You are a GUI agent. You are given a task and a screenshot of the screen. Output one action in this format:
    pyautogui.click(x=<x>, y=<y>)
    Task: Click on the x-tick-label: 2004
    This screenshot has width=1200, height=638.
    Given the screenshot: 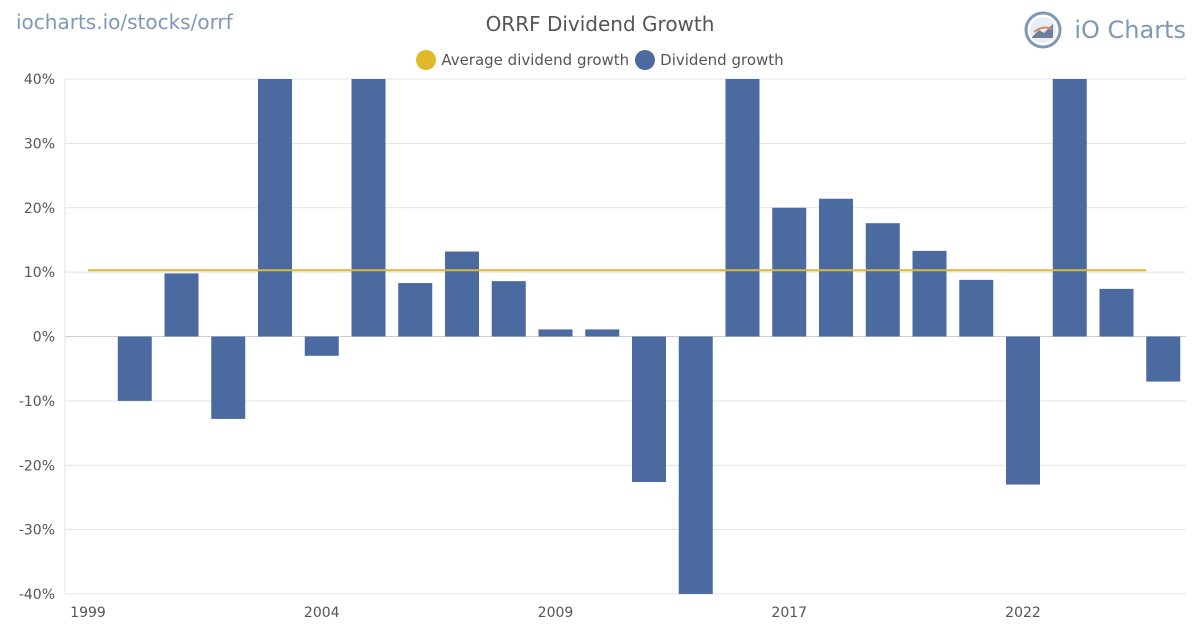 What is the action you would take?
    pyautogui.click(x=322, y=613)
    